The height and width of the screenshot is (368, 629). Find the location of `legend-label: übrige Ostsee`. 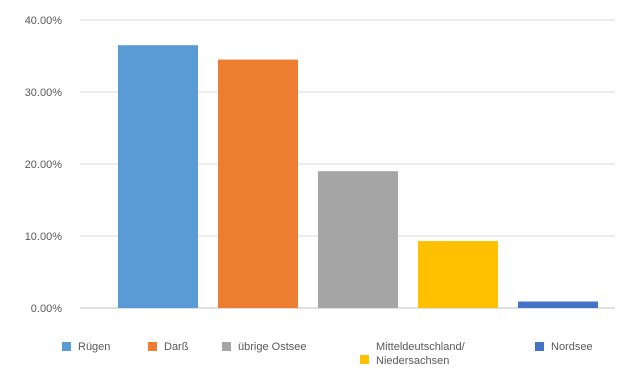

legend-label: übrige Ostsee is located at coordinates (272, 347).